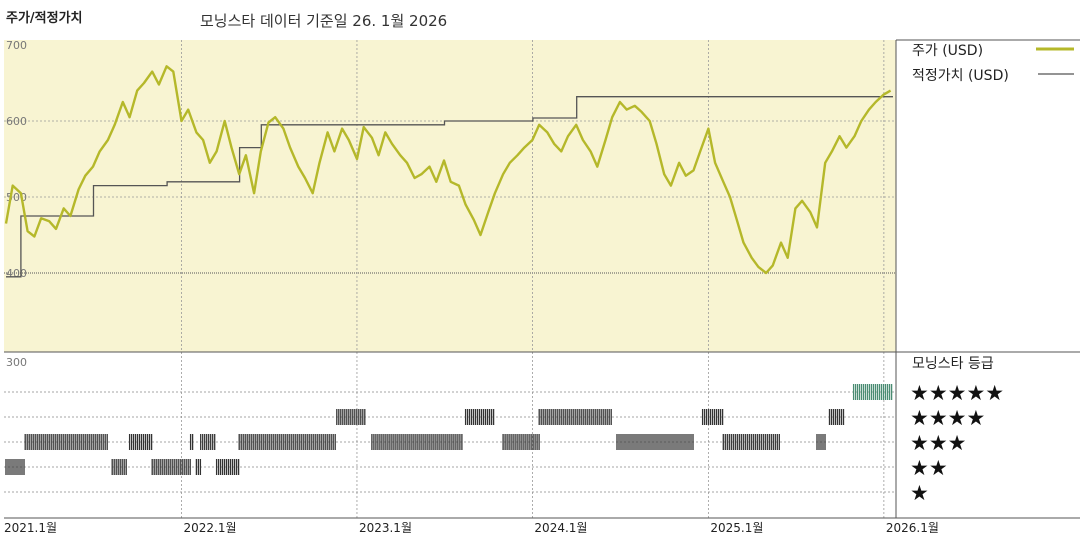 The width and height of the screenshot is (1080, 540). Describe the element at coordinates (323, 21) in the screenshot. I see `chart-subtitle: 모닝스타 데이터 기준일 26. 1월 2026` at that location.